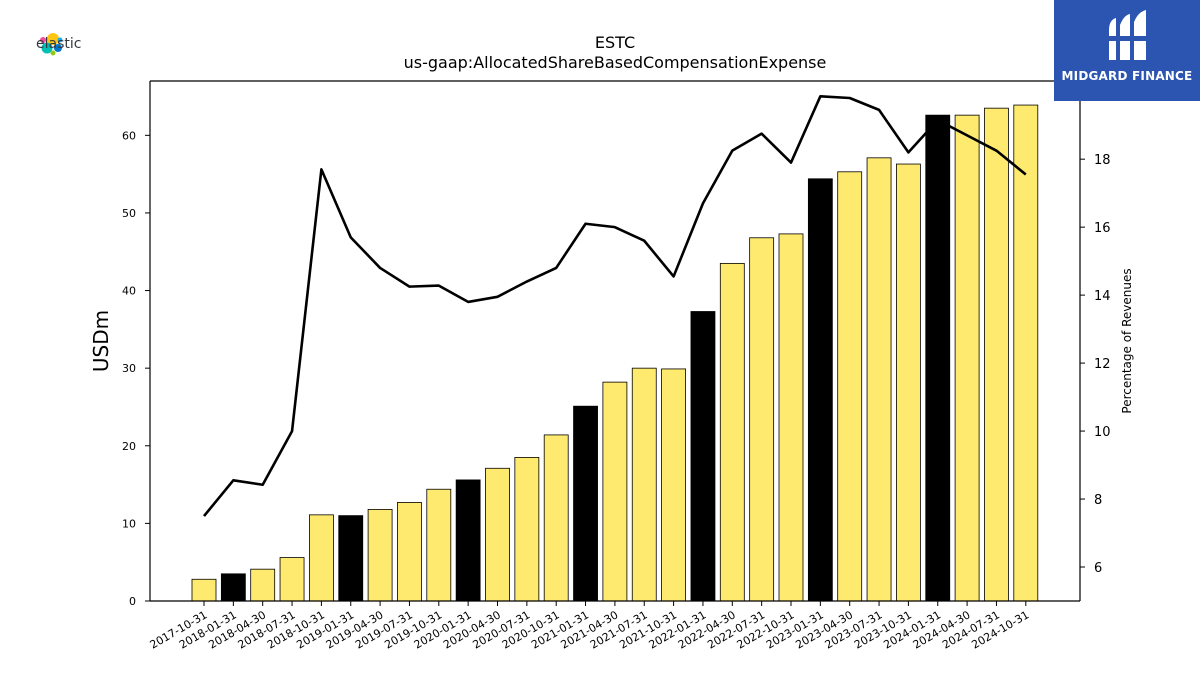 The image size is (1200, 675). Describe the element at coordinates (1127, 340) in the screenshot. I see `y2-axis-label: Percentage of Revenues` at that location.